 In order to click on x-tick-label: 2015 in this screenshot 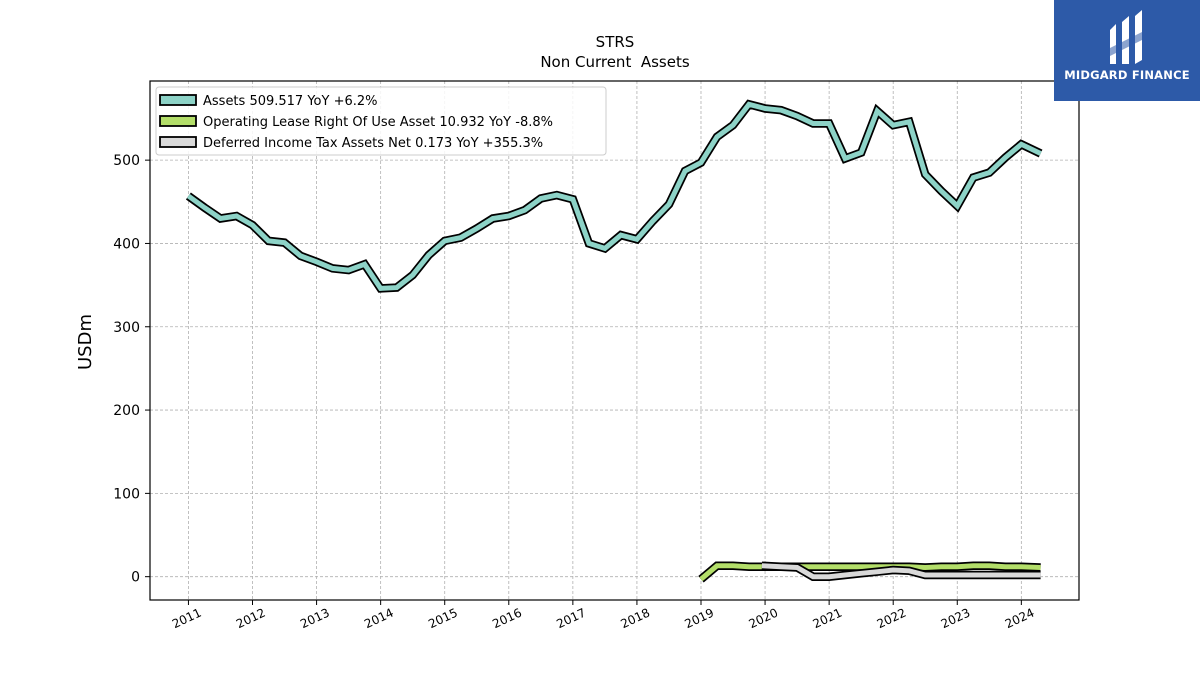, I will do `click(443, 619)`.